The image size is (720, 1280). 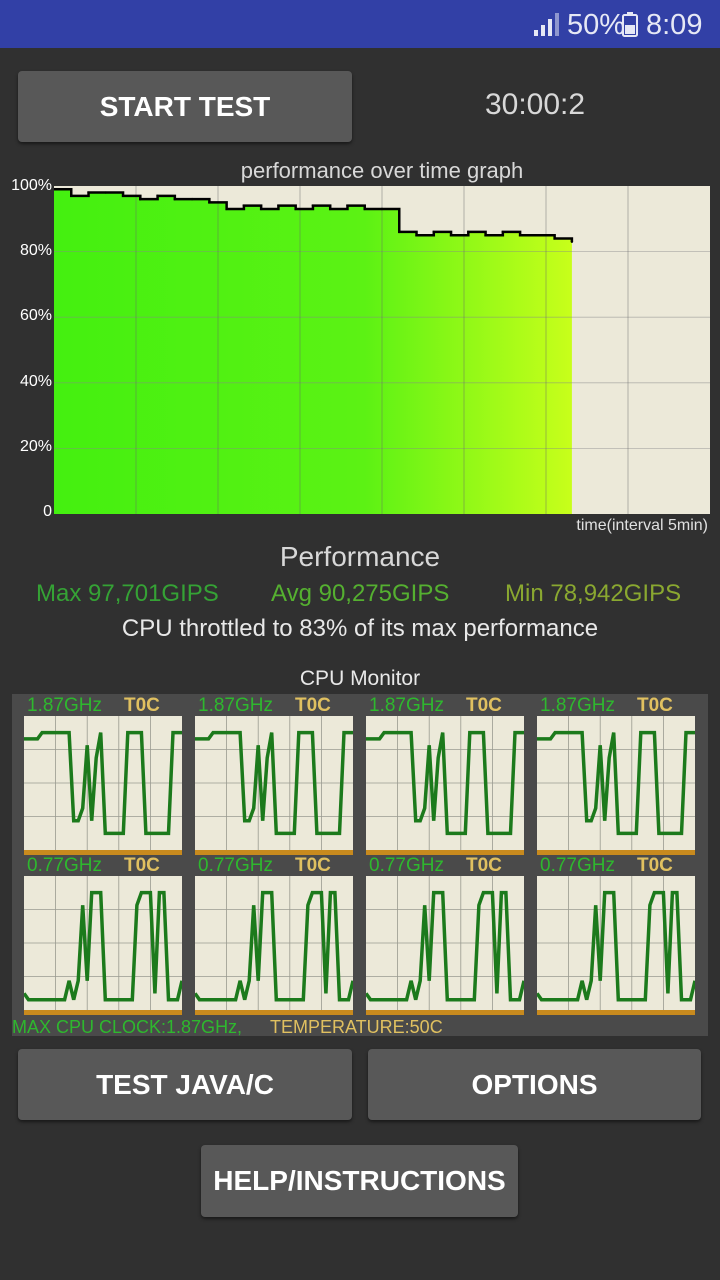 I want to click on core-3-graph, so click(x=445, y=785).